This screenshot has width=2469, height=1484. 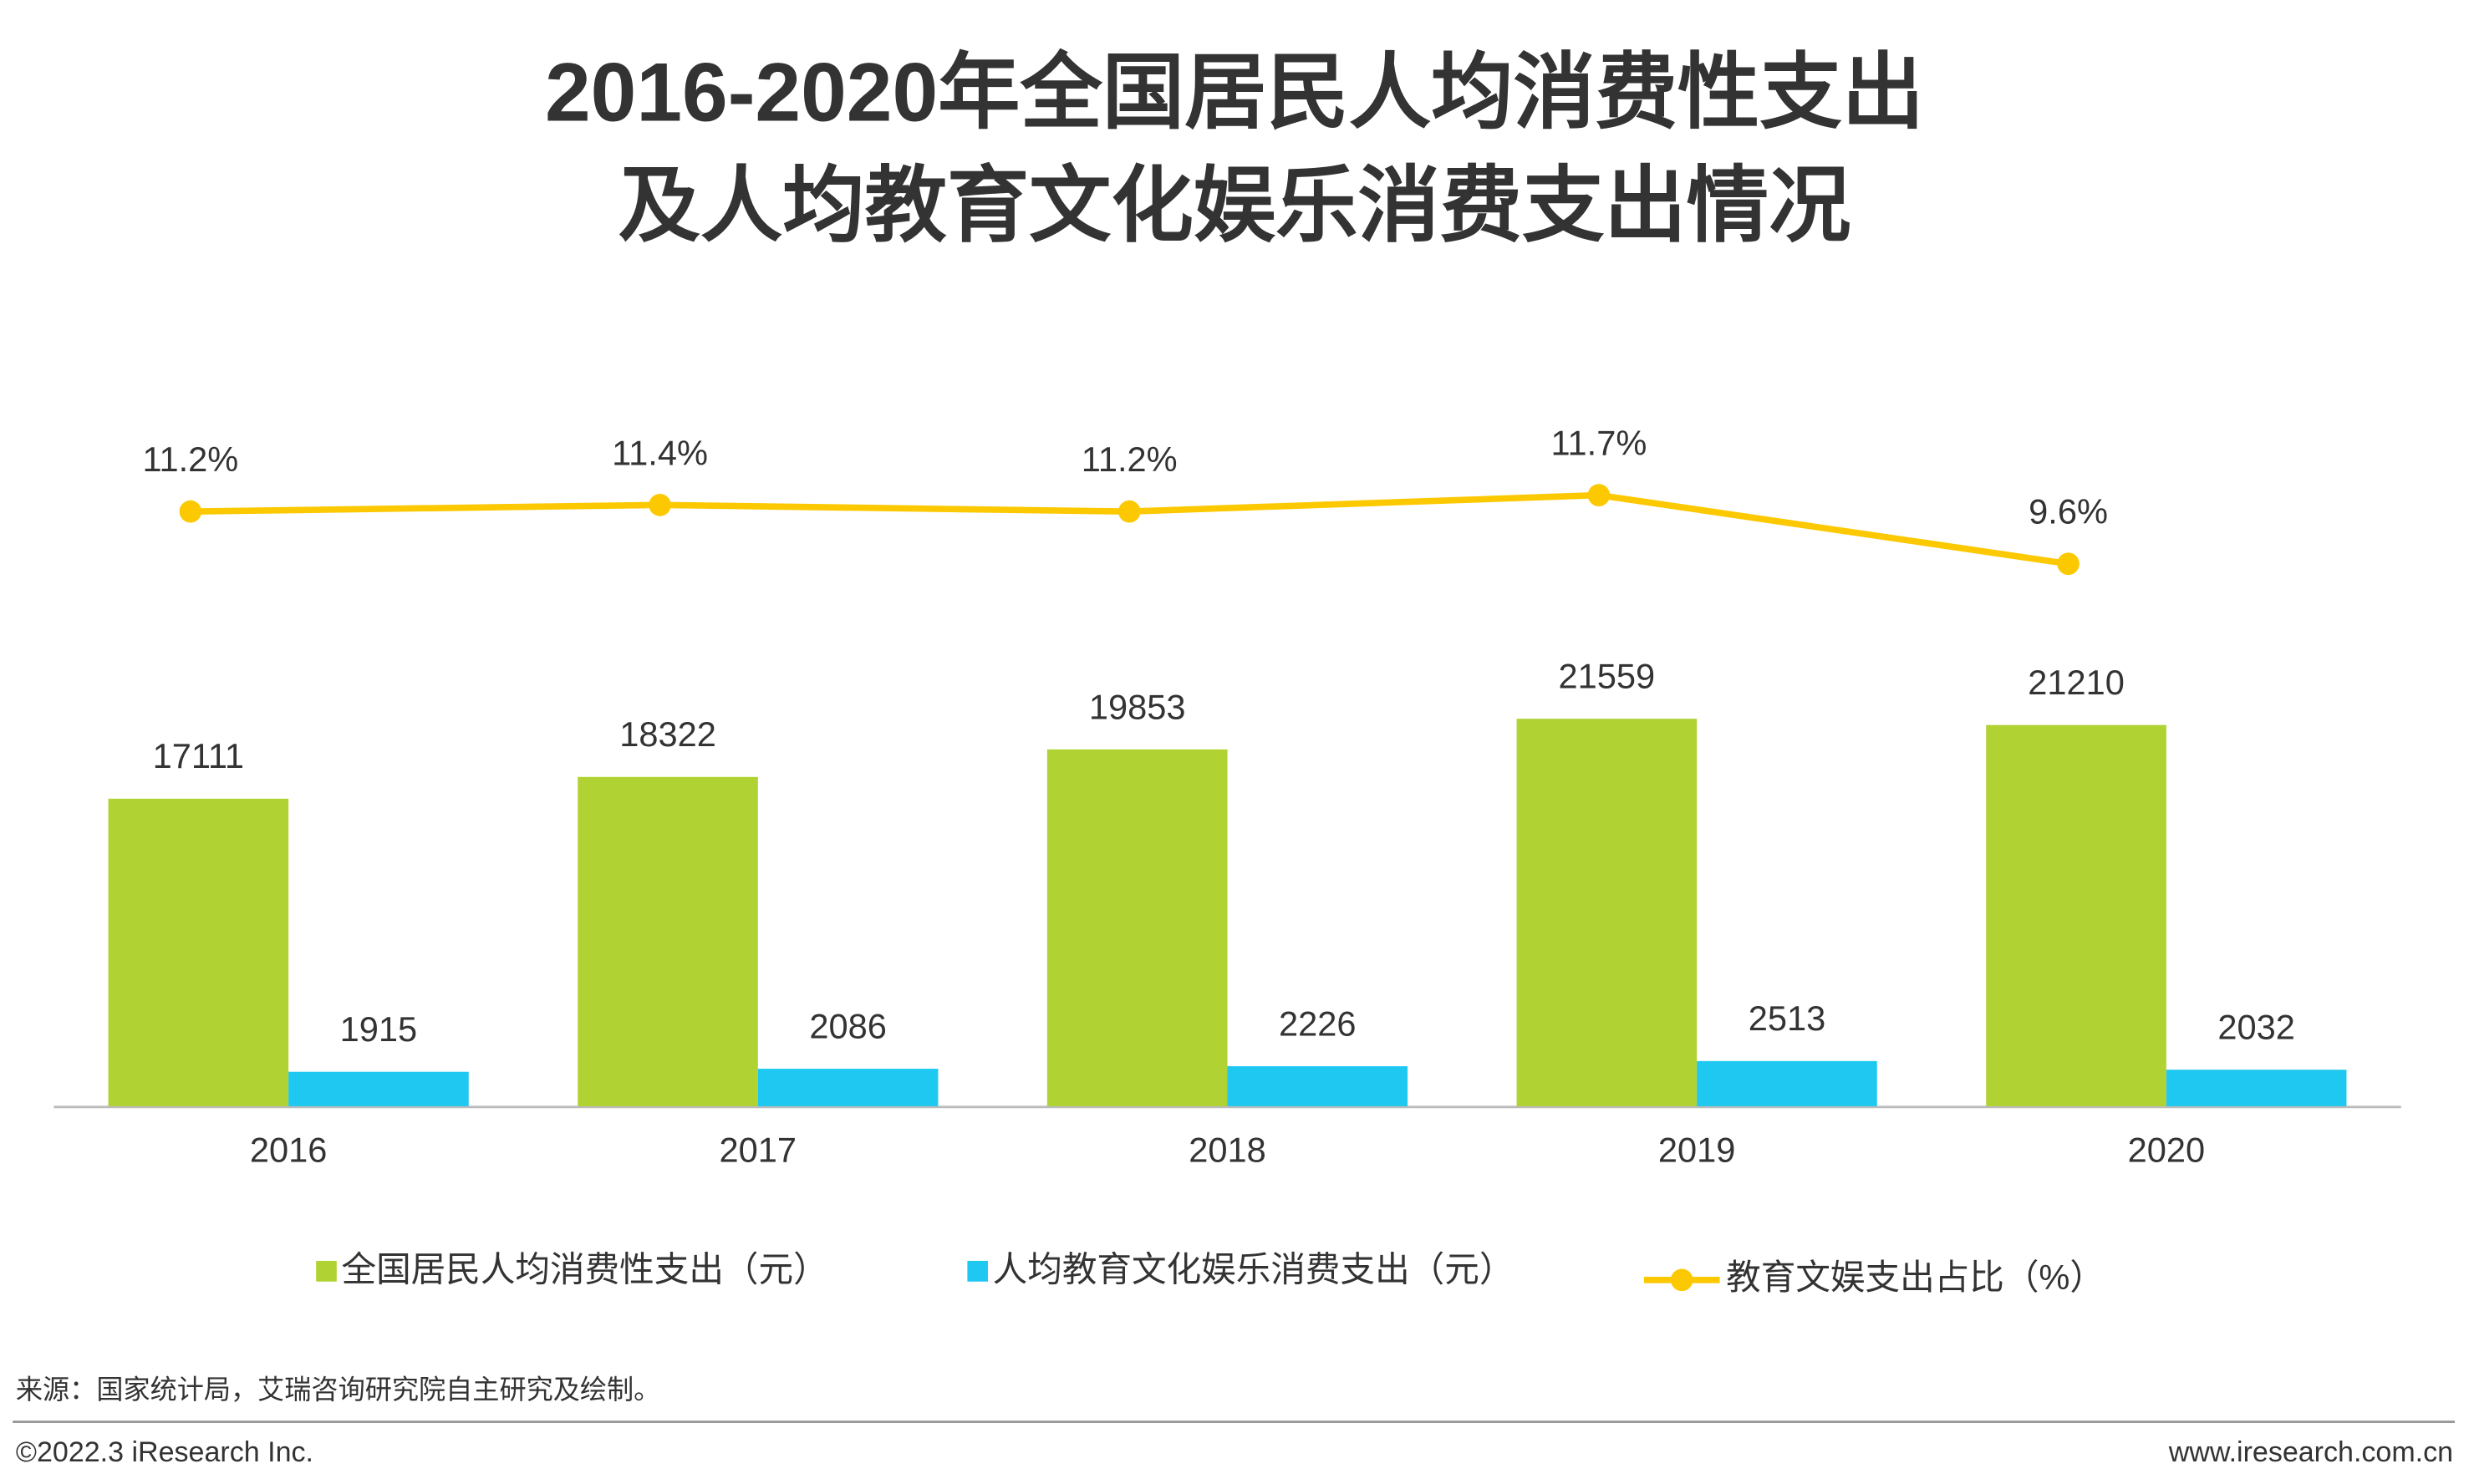 What do you see at coordinates (1227, 1149) in the screenshot?
I see `x-tick-label: 2018` at bounding box center [1227, 1149].